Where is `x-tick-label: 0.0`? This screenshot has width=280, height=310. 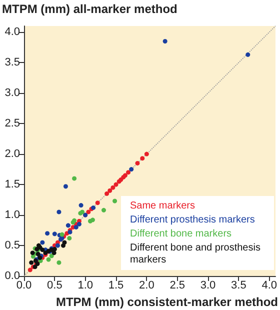
x-tick-label: 0.0 is located at coordinates (24, 286).